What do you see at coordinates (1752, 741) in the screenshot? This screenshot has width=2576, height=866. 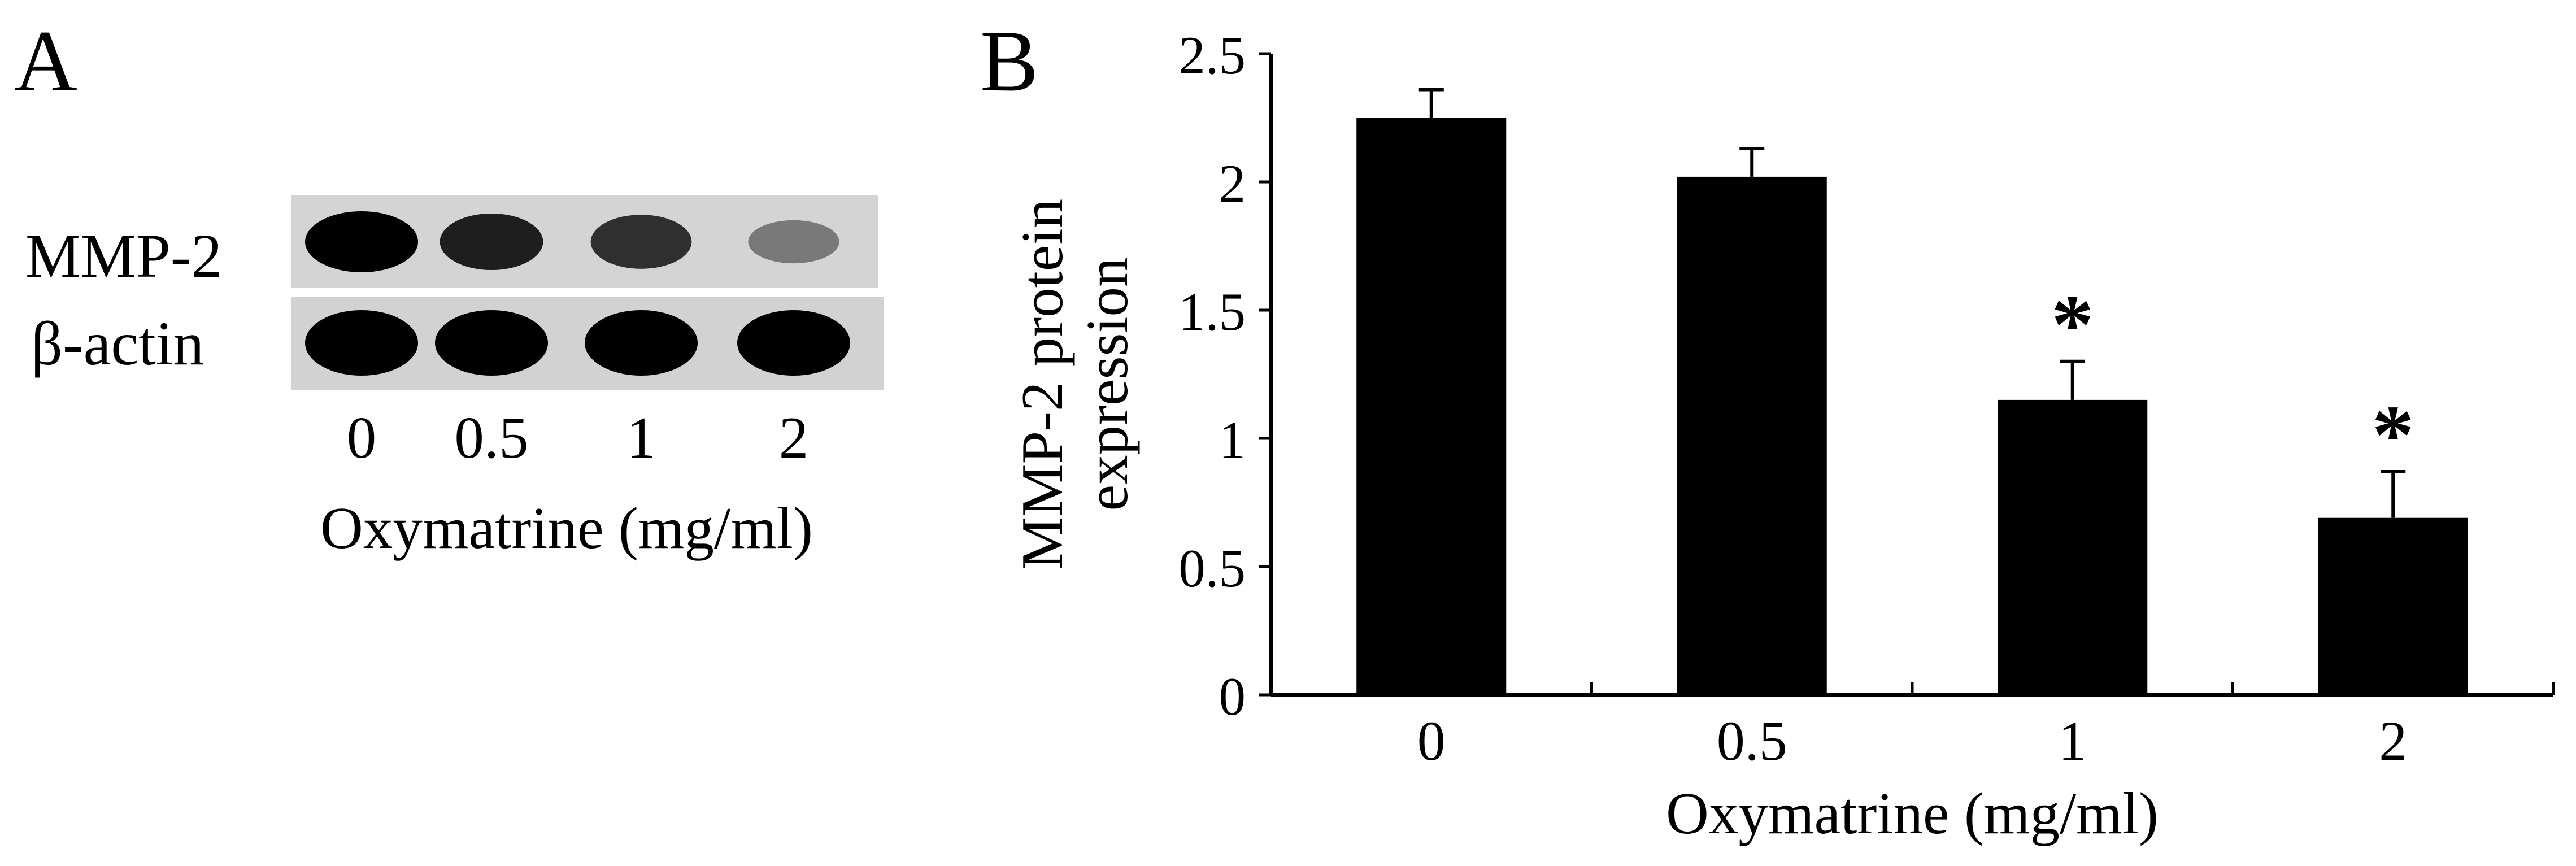 I see `x-tick-label: 0.5` at bounding box center [1752, 741].